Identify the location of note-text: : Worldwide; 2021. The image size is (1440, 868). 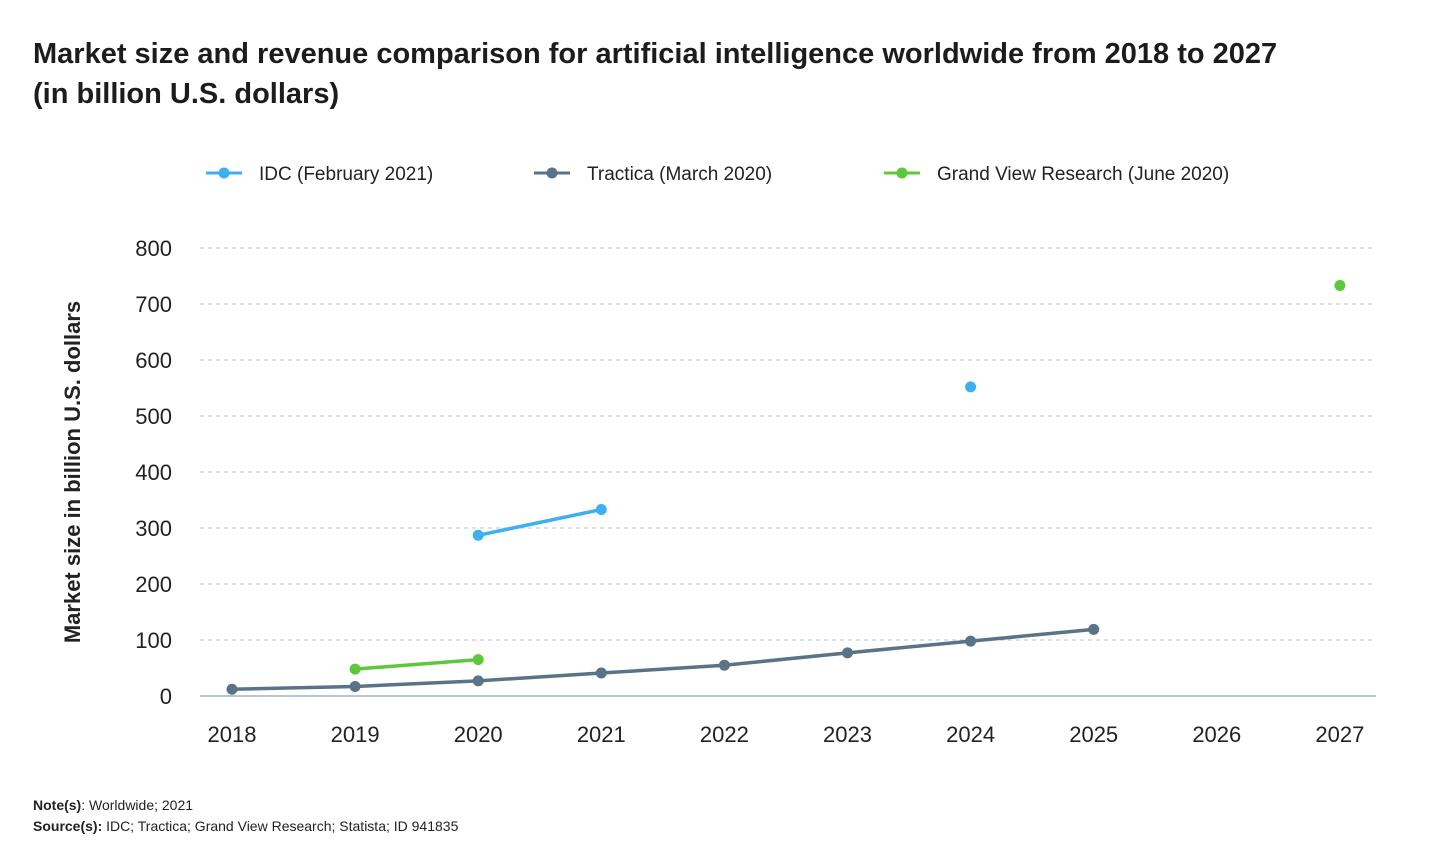
(137, 805).